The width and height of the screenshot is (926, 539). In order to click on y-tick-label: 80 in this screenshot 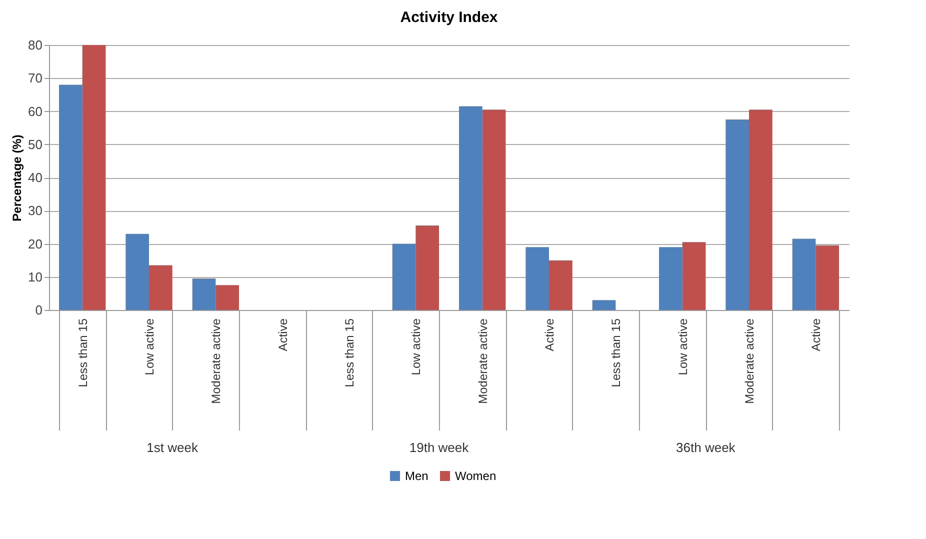, I will do `click(35, 45)`.